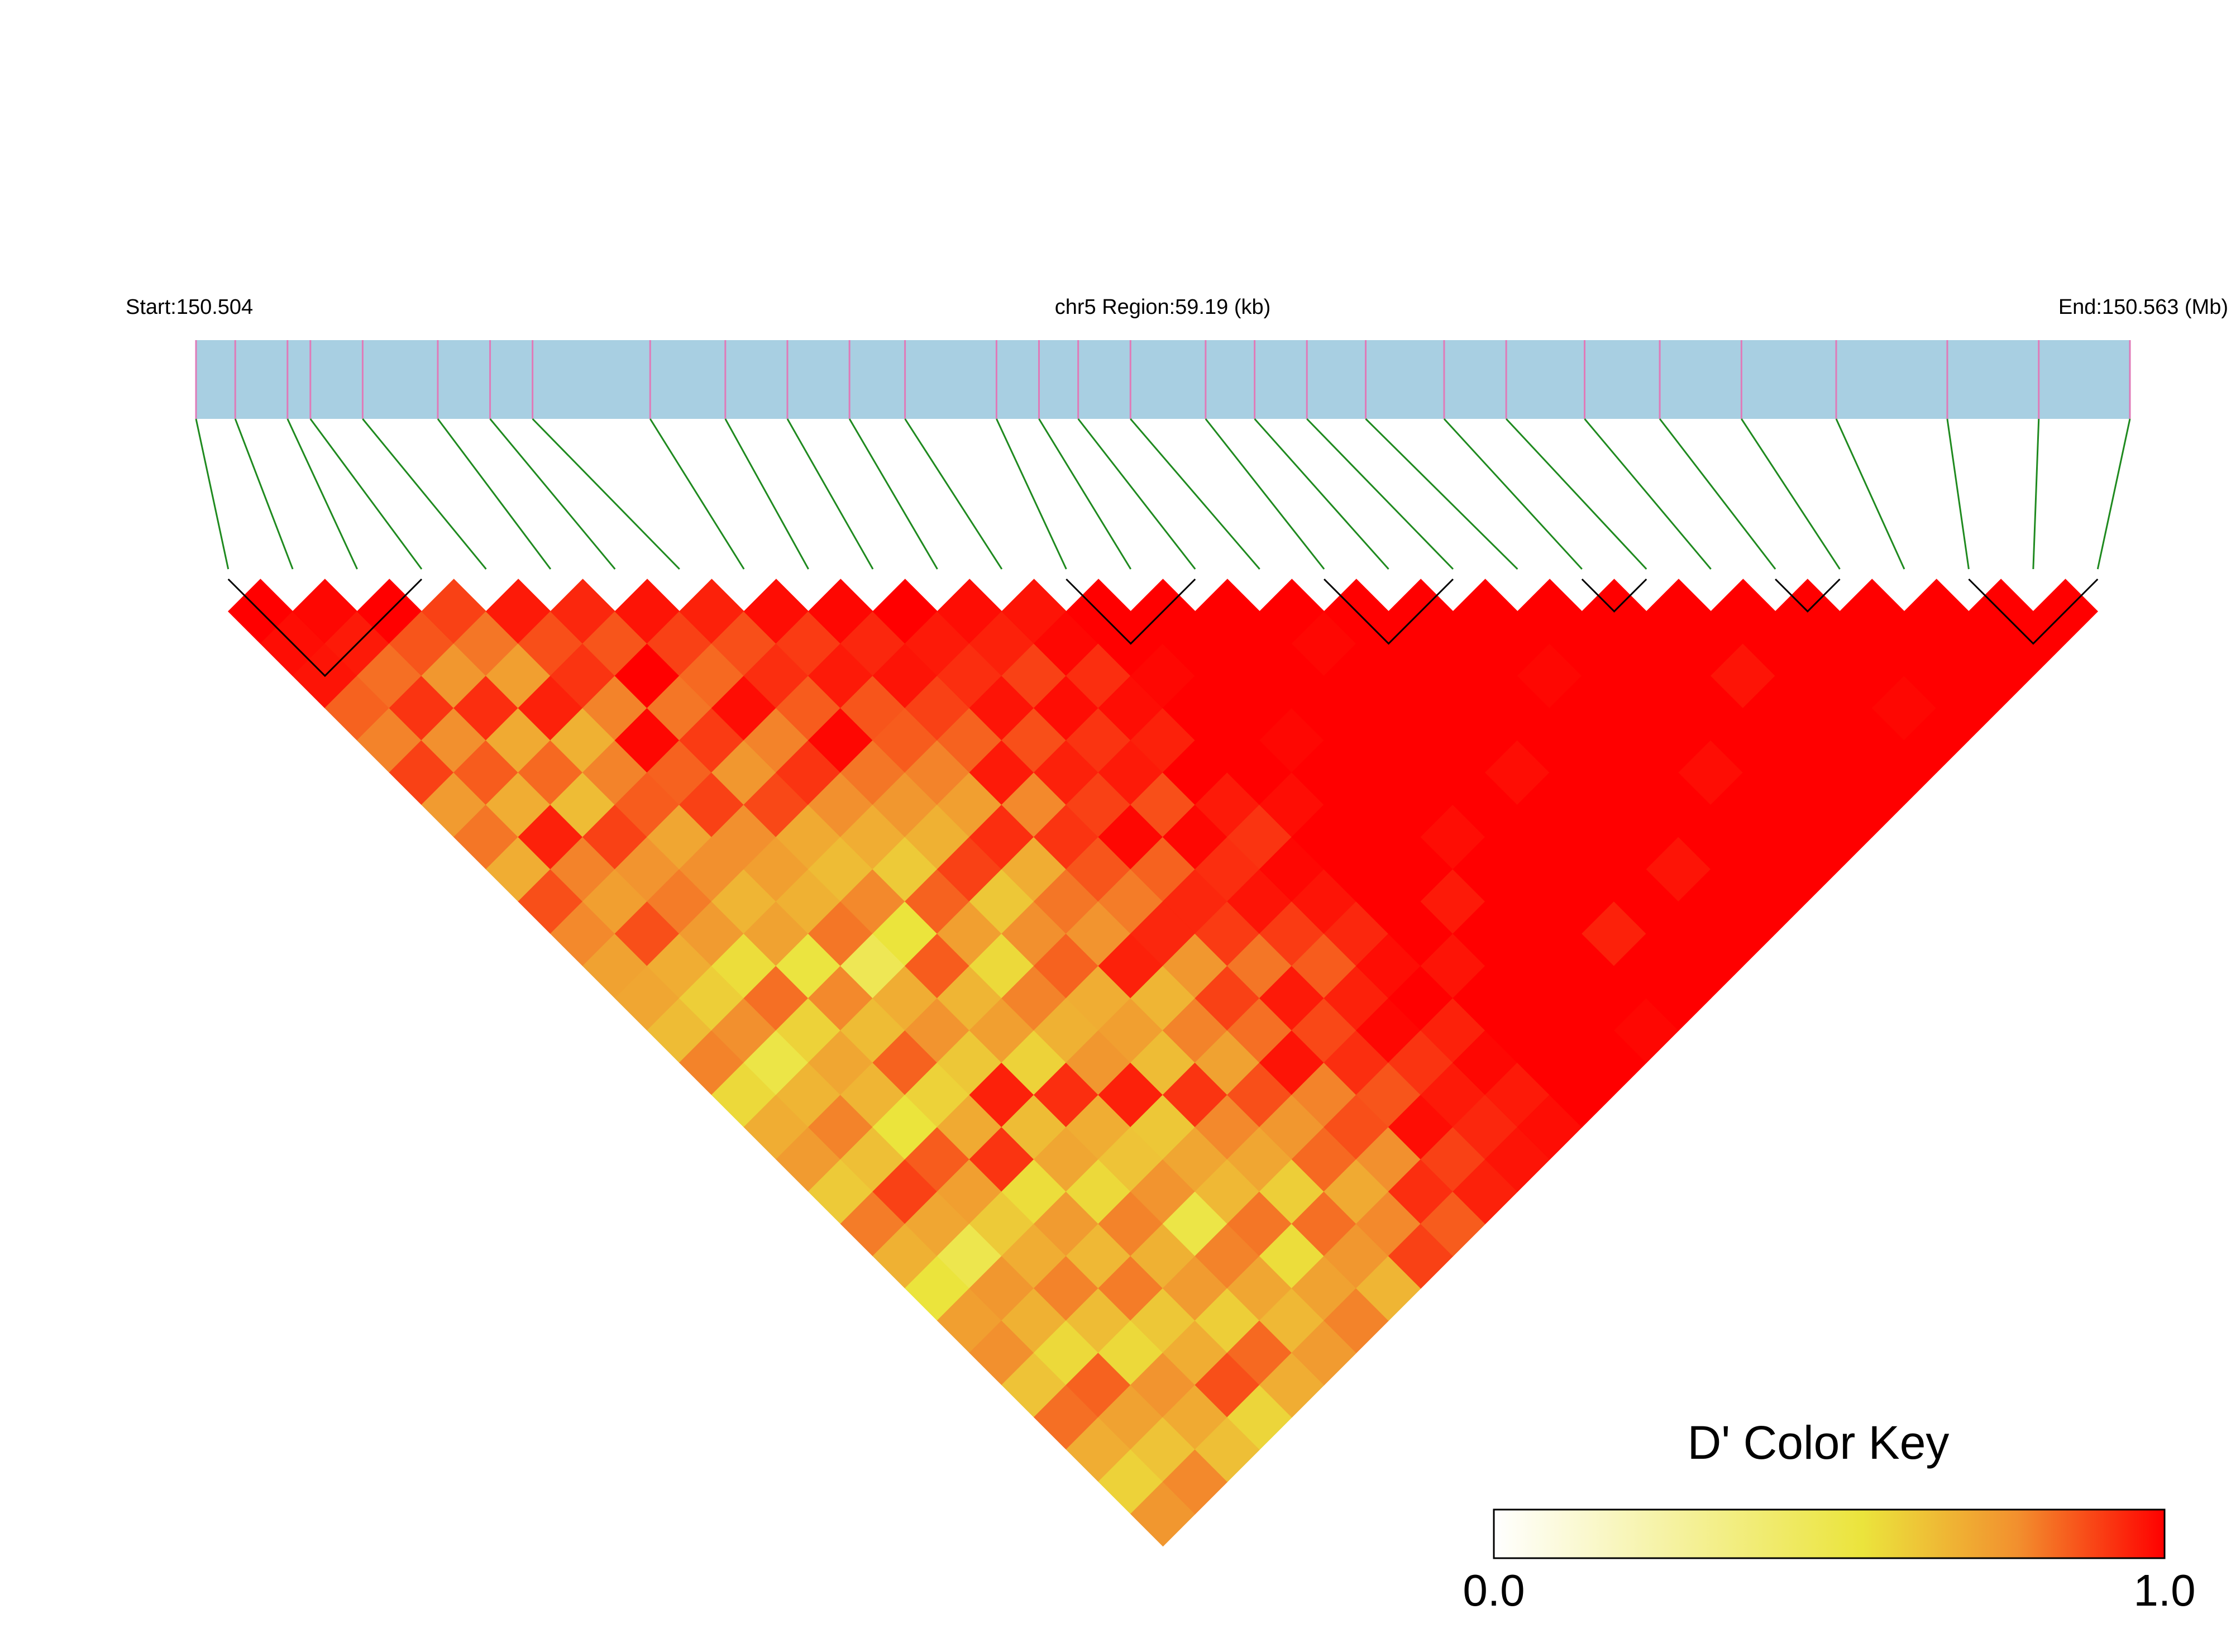 This screenshot has width=2231, height=1652. I want to click on region-label: chr5 Region:59.19 (kb), so click(1163, 307).